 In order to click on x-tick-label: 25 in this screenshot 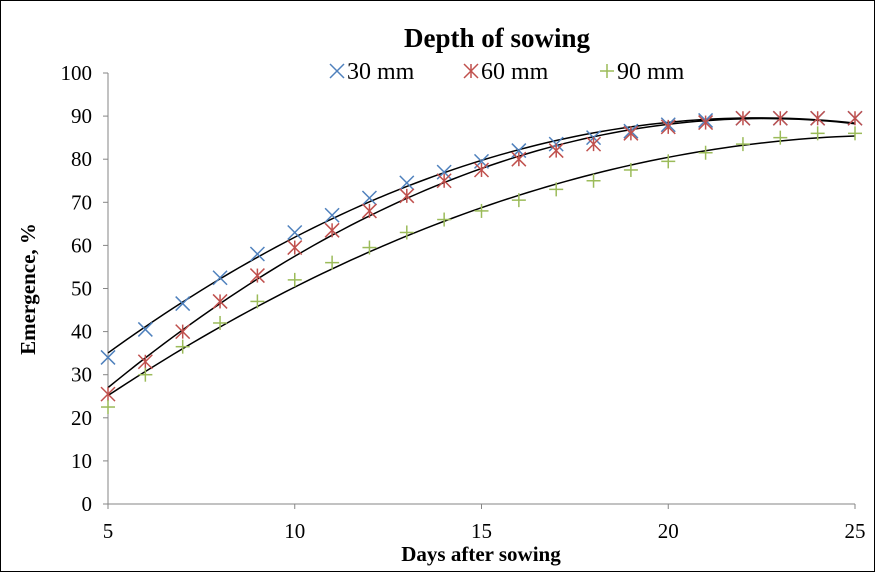, I will do `click(855, 531)`.